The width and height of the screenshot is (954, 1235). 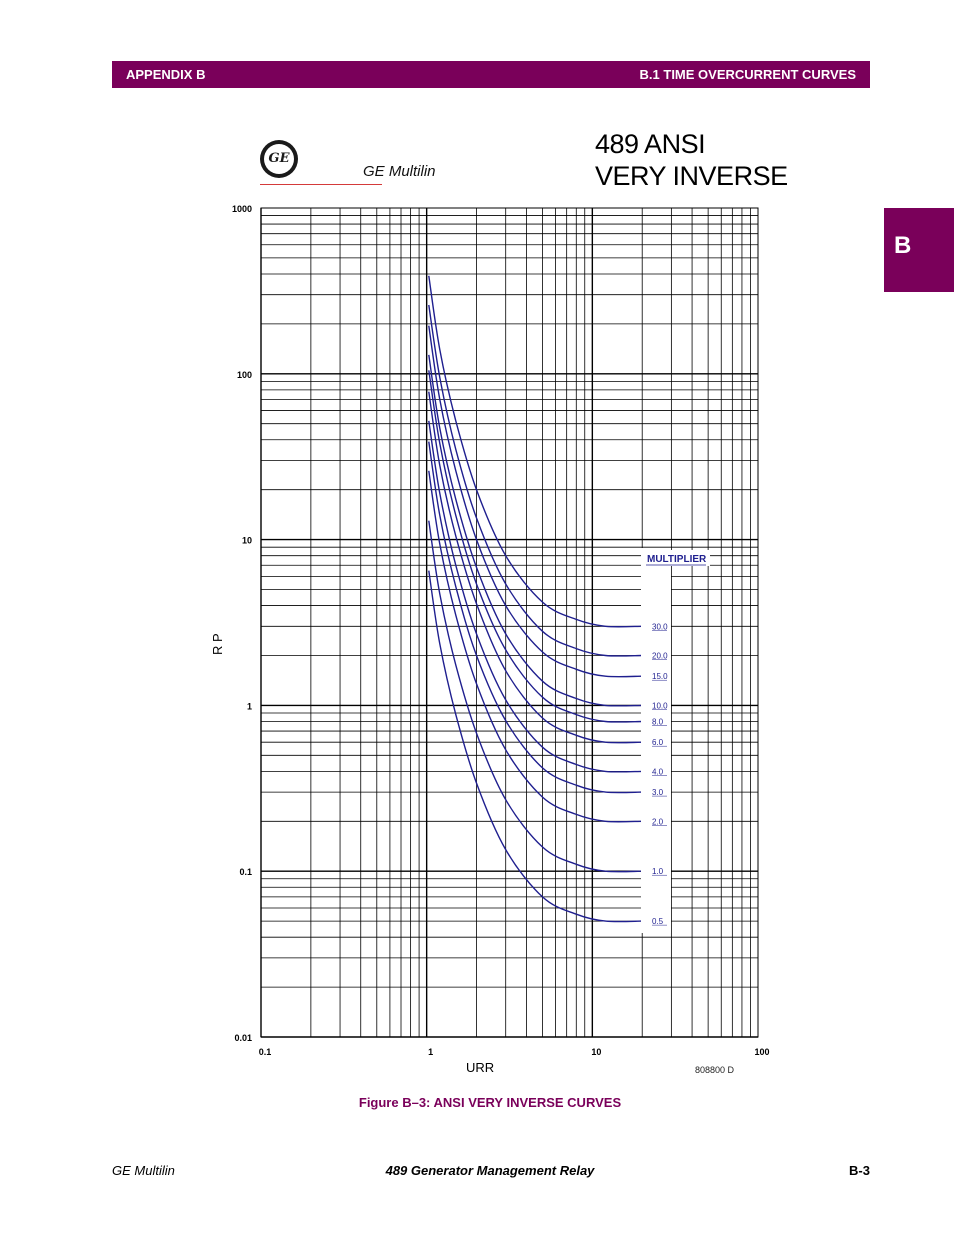 What do you see at coordinates (660, 676) in the screenshot?
I see `curve-label-15-0: 15.0` at bounding box center [660, 676].